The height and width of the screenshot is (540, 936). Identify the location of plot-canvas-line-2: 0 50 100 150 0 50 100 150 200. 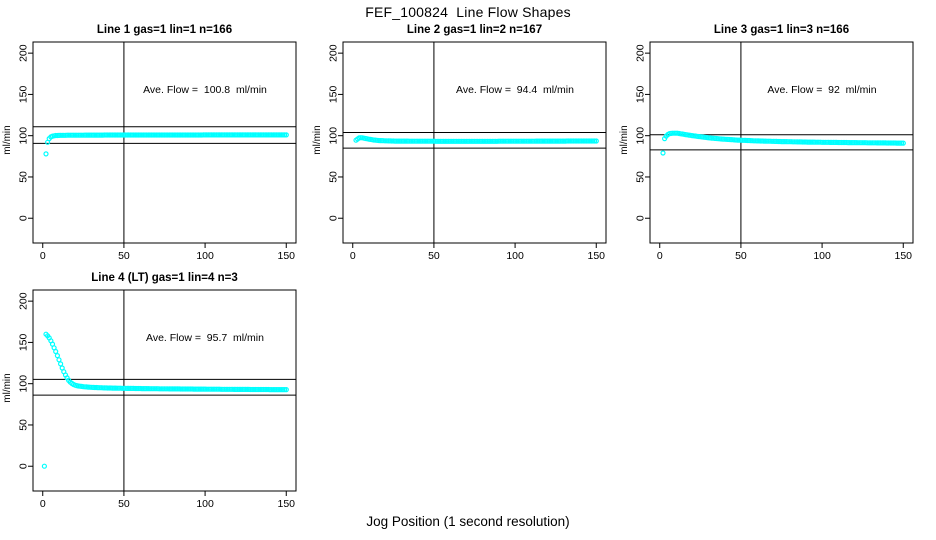
(467, 151).